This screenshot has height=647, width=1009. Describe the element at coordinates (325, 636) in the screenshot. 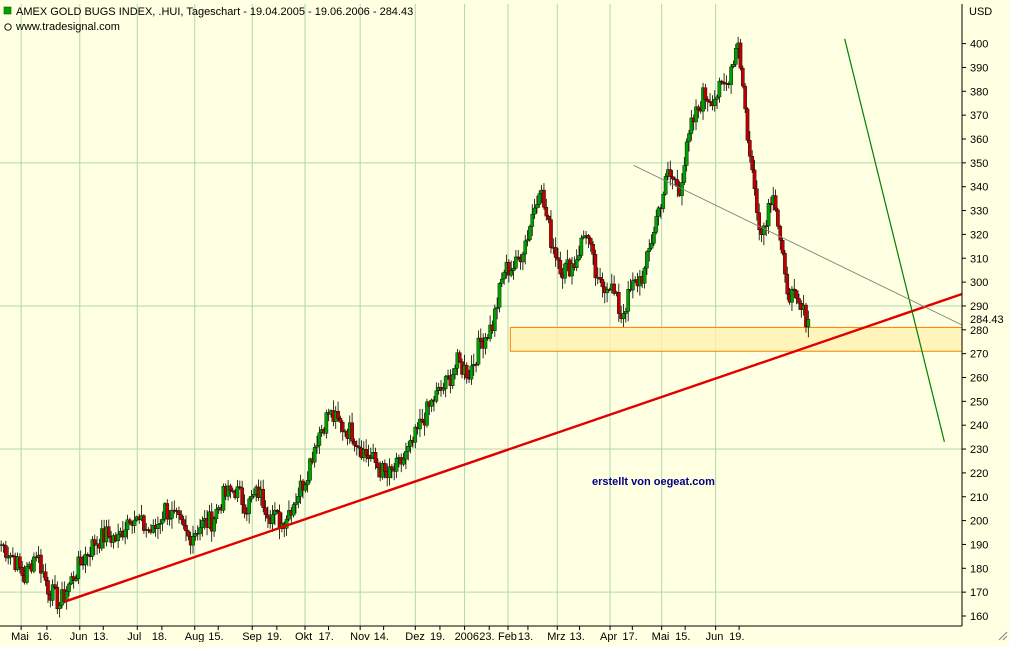

I see `x-tick-label: 17.` at that location.